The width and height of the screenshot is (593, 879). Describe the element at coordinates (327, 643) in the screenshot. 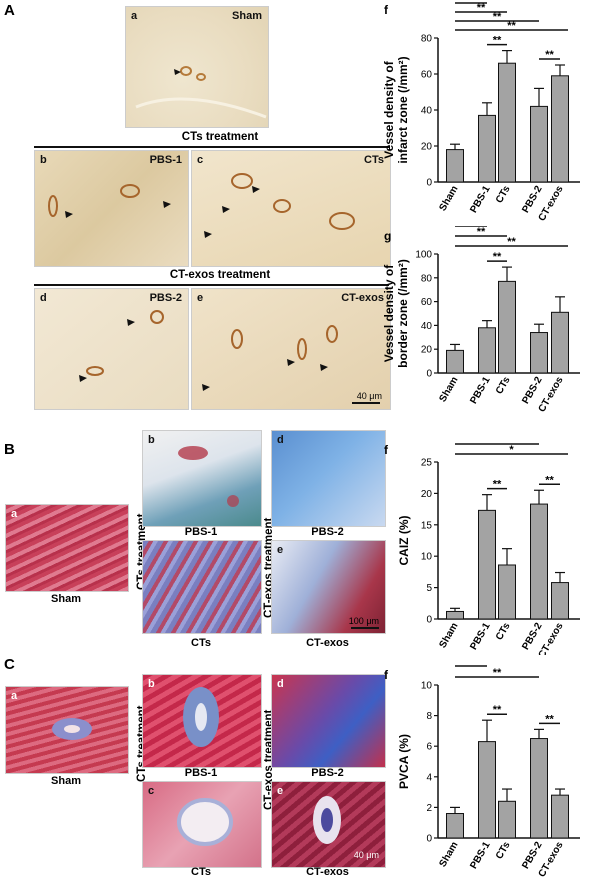

I see `caption-ct-exos: CT-exos` at that location.